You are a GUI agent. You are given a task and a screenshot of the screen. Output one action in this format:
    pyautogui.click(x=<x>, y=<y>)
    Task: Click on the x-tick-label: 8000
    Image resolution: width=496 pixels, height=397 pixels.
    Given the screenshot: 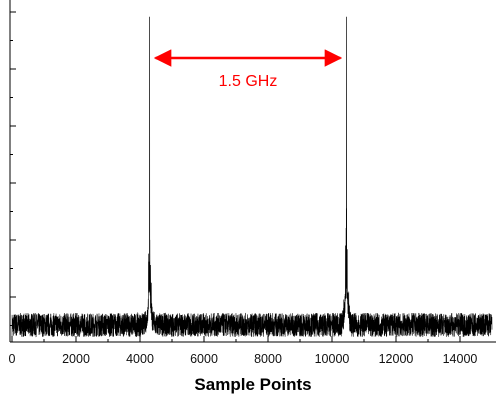 What is the action you would take?
    pyautogui.click(x=268, y=359)
    